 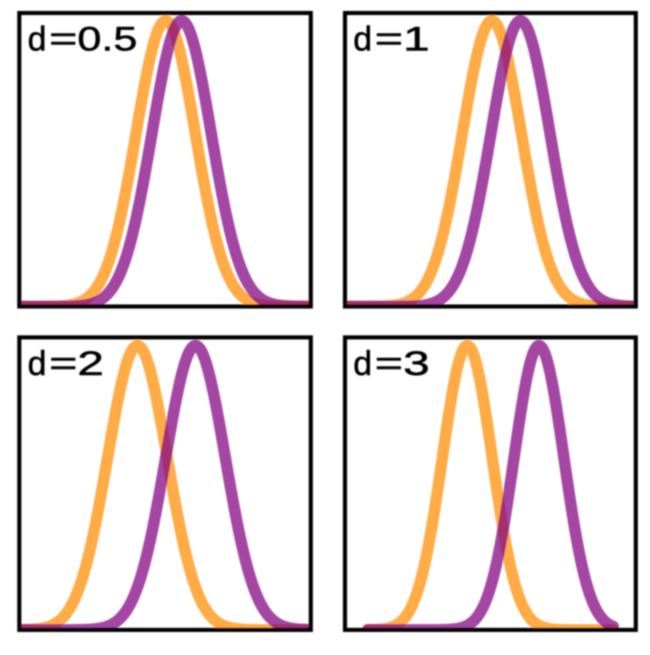 What do you see at coordinates (391, 364) in the screenshot?
I see `svg-text: d=3` at bounding box center [391, 364].